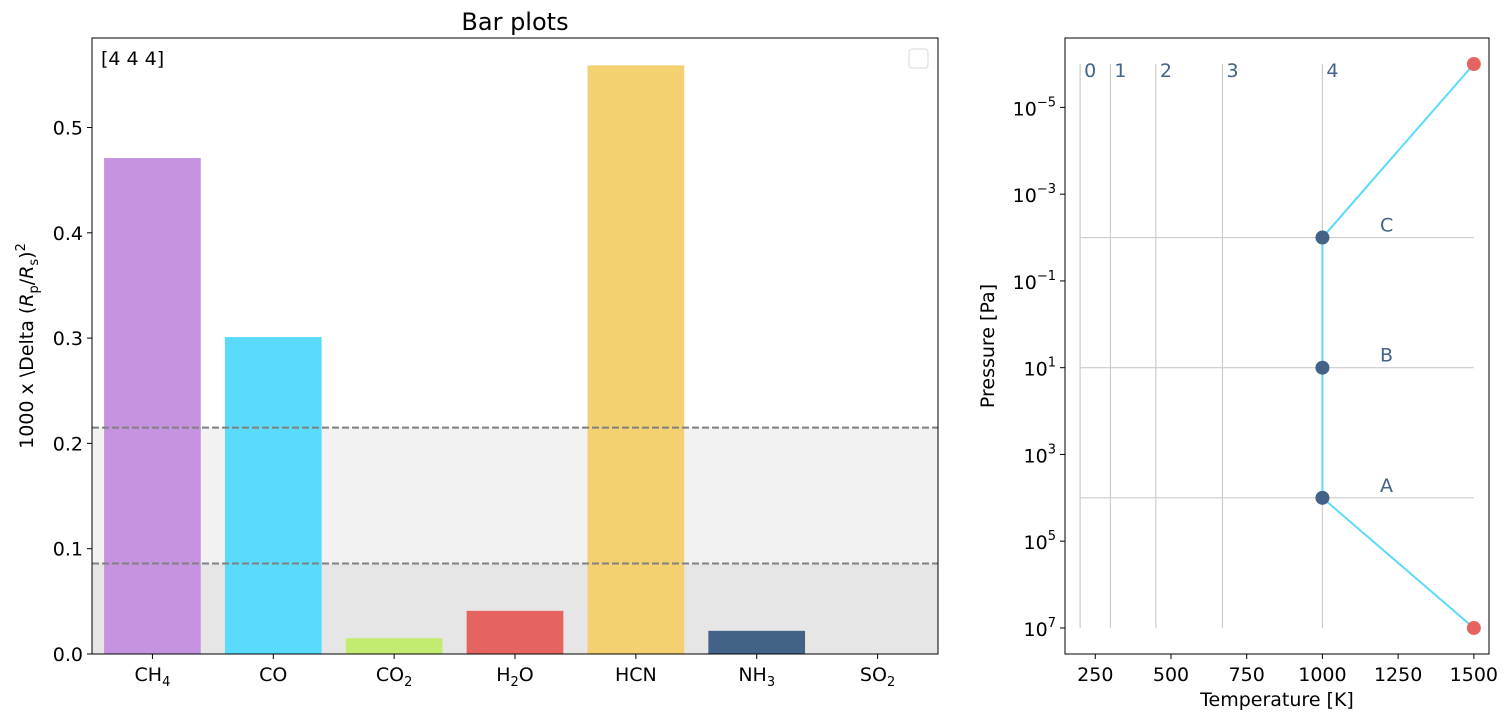 This screenshot has width=1507, height=723. What do you see at coordinates (27, 272) in the screenshot?
I see `ylabel-R2: R` at bounding box center [27, 272].